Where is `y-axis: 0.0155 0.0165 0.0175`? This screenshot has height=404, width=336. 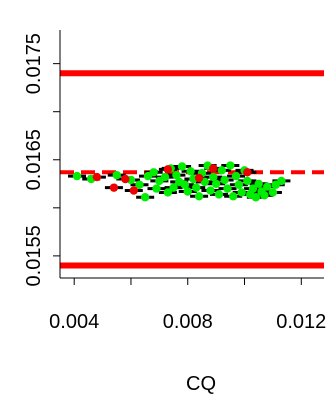 y-axis: 0.0155 0.0165 0.0175 is located at coordinates (41, 159).